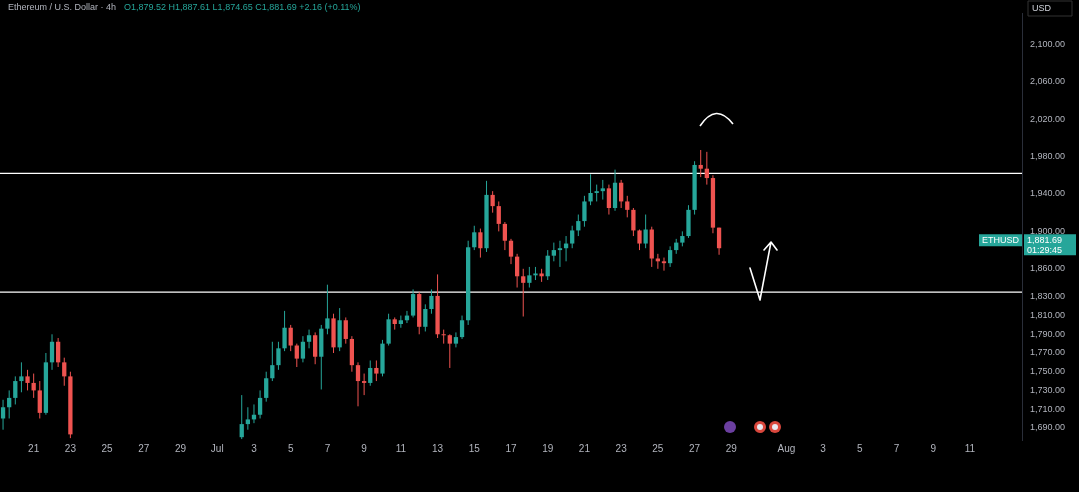 The width and height of the screenshot is (1079, 492). Describe the element at coordinates (1048, 333) in the screenshot. I see `y-tick-label: 1,790.00` at that location.